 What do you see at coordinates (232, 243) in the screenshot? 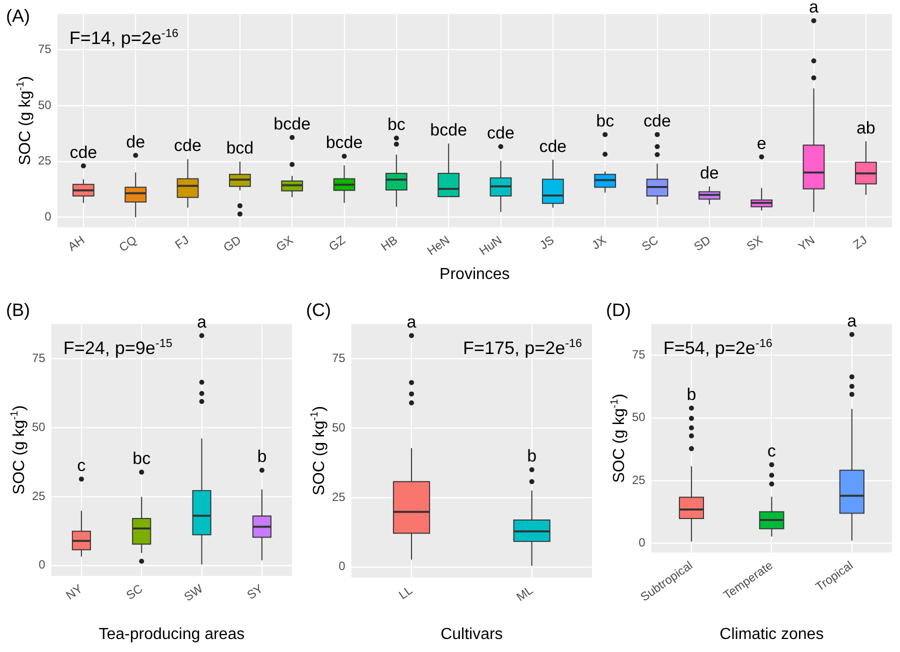
I see `x-tick-label: GD` at bounding box center [232, 243].